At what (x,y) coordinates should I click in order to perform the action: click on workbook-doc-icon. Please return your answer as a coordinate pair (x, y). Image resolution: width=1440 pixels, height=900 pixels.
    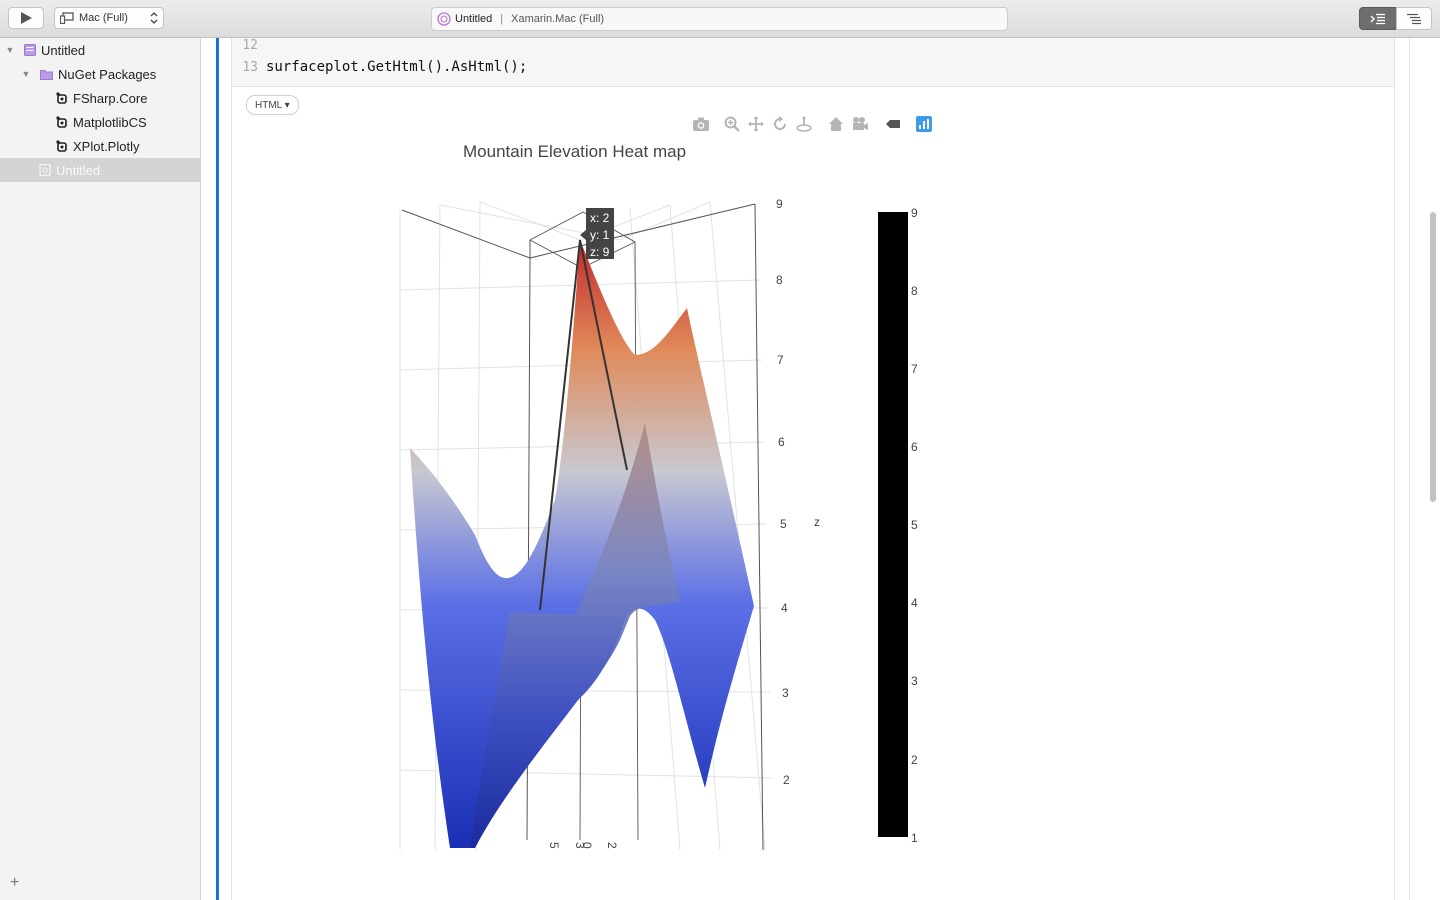
    Looking at the image, I should click on (30, 50).